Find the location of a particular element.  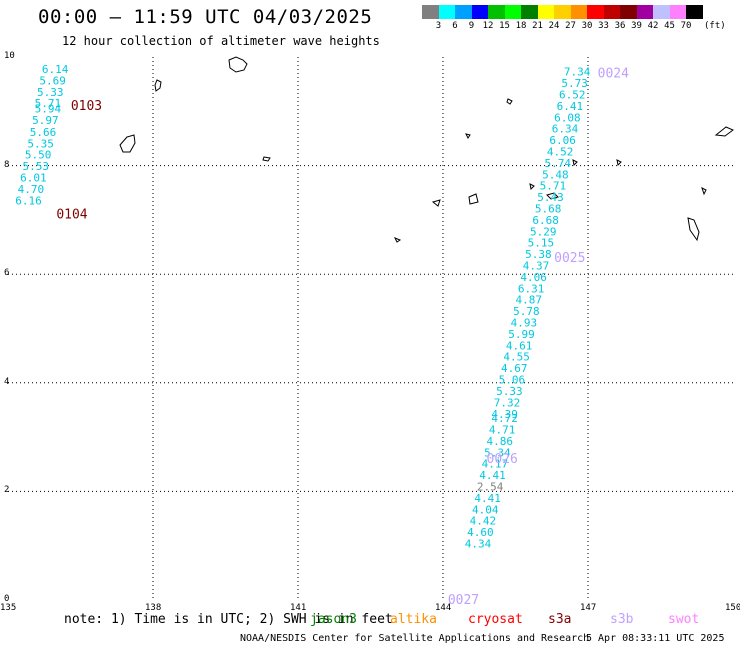

satellite-legend-item: cryosat is located at coordinates (495, 619).